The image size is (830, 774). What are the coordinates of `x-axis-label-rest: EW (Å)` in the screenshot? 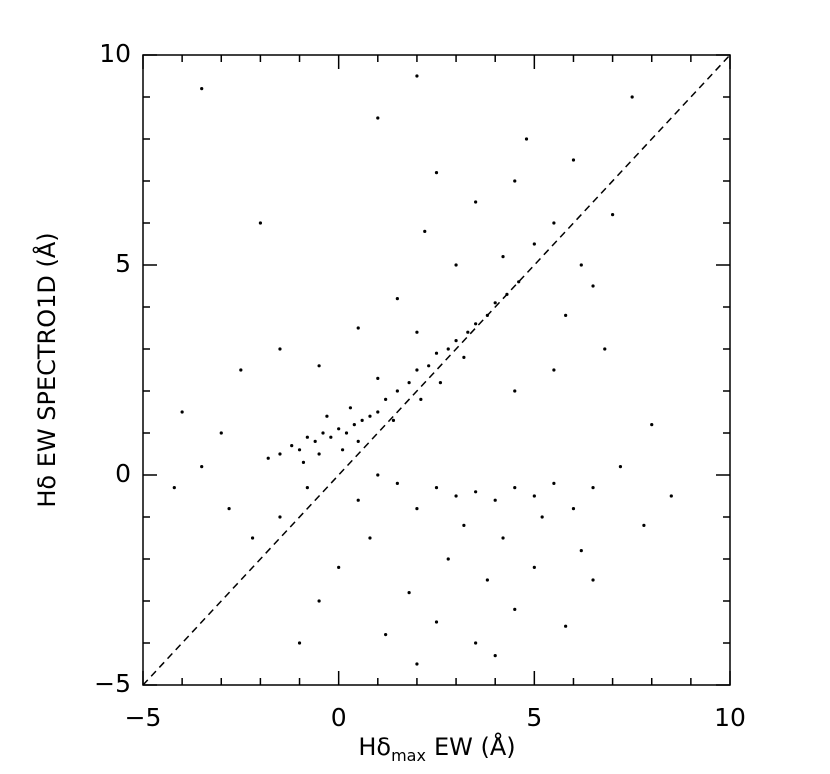 It's located at (475, 746).